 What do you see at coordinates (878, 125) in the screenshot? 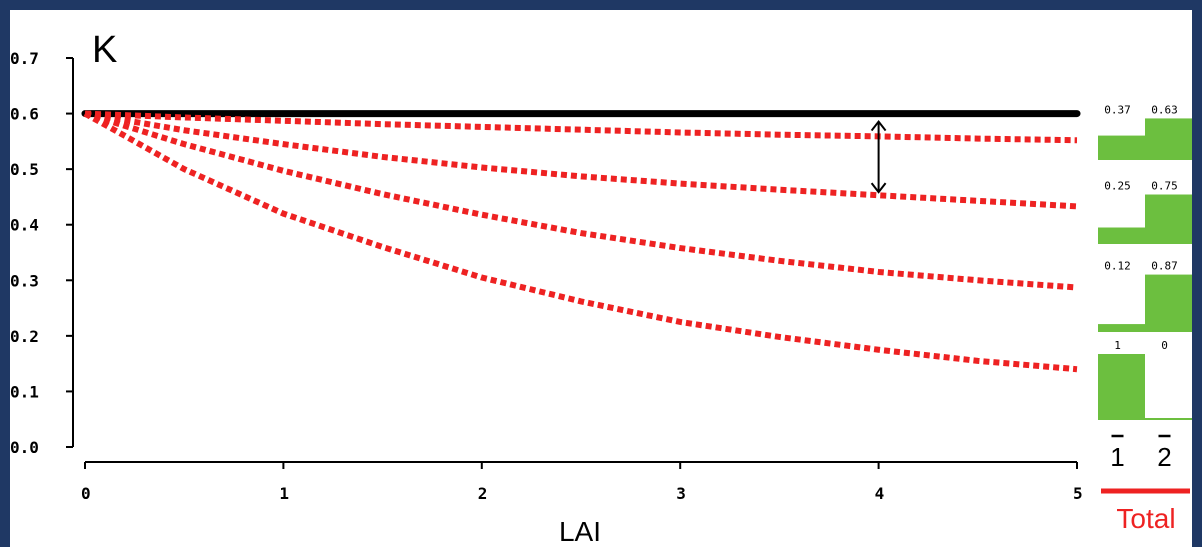
I see `arrow-head-top` at bounding box center [878, 125].